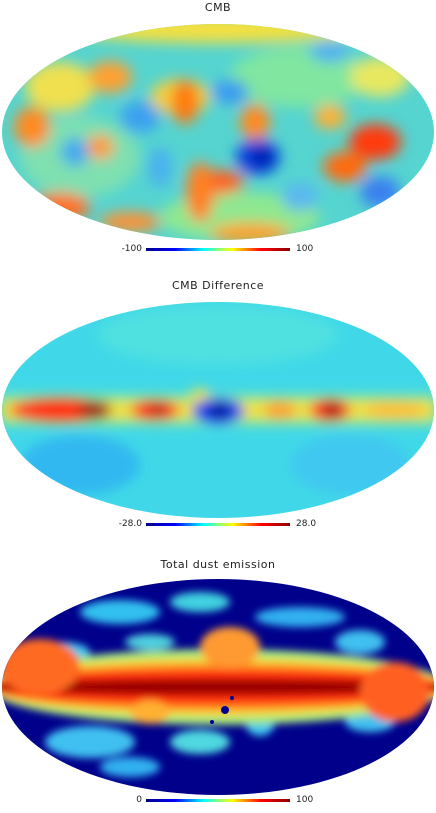 This screenshot has height=813, width=436. What do you see at coordinates (139, 800) in the screenshot?
I see `dust-emission-colorbar-min-label: 0` at bounding box center [139, 800].